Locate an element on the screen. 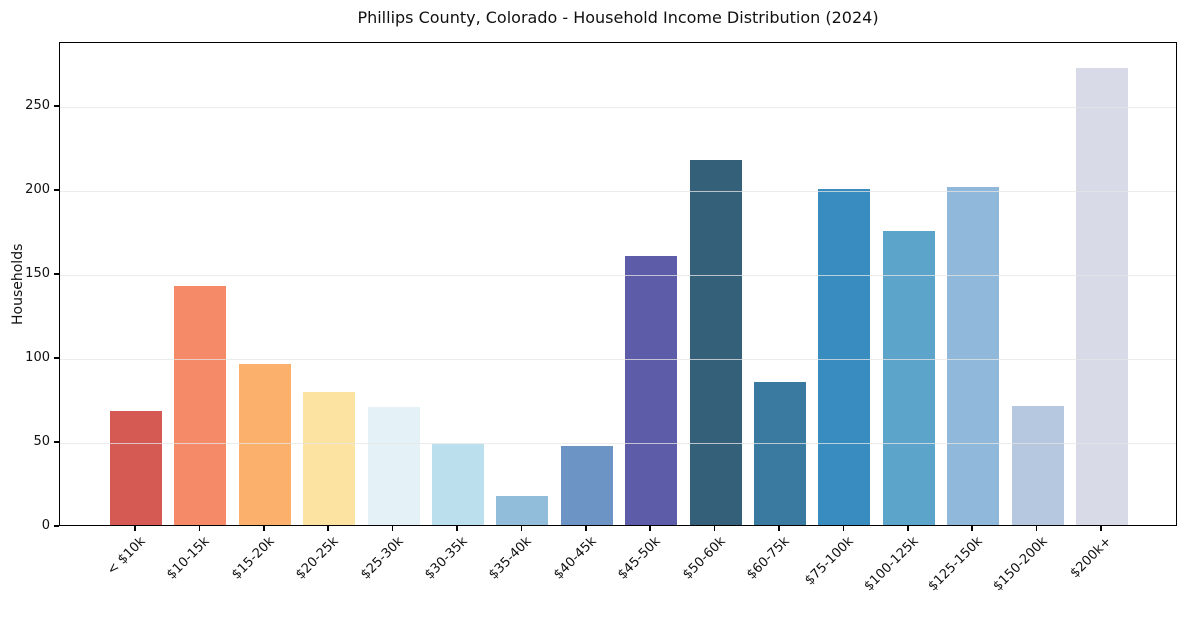 The height and width of the screenshot is (622, 1189). bar-$15-20k is located at coordinates (264, 444).